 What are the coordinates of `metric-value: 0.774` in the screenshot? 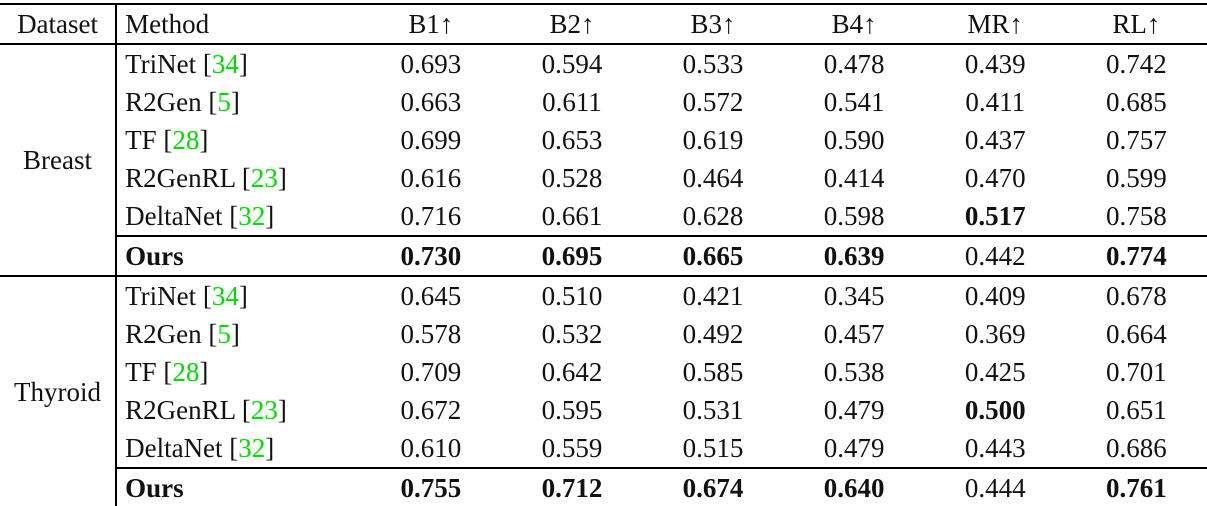 It's located at (1136, 256).